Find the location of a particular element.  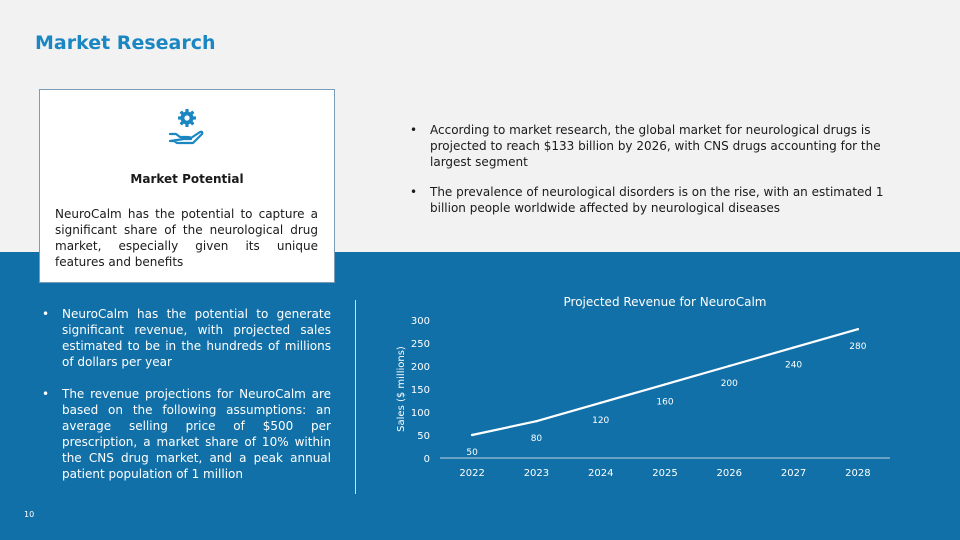

data-label: 80 is located at coordinates (537, 439).